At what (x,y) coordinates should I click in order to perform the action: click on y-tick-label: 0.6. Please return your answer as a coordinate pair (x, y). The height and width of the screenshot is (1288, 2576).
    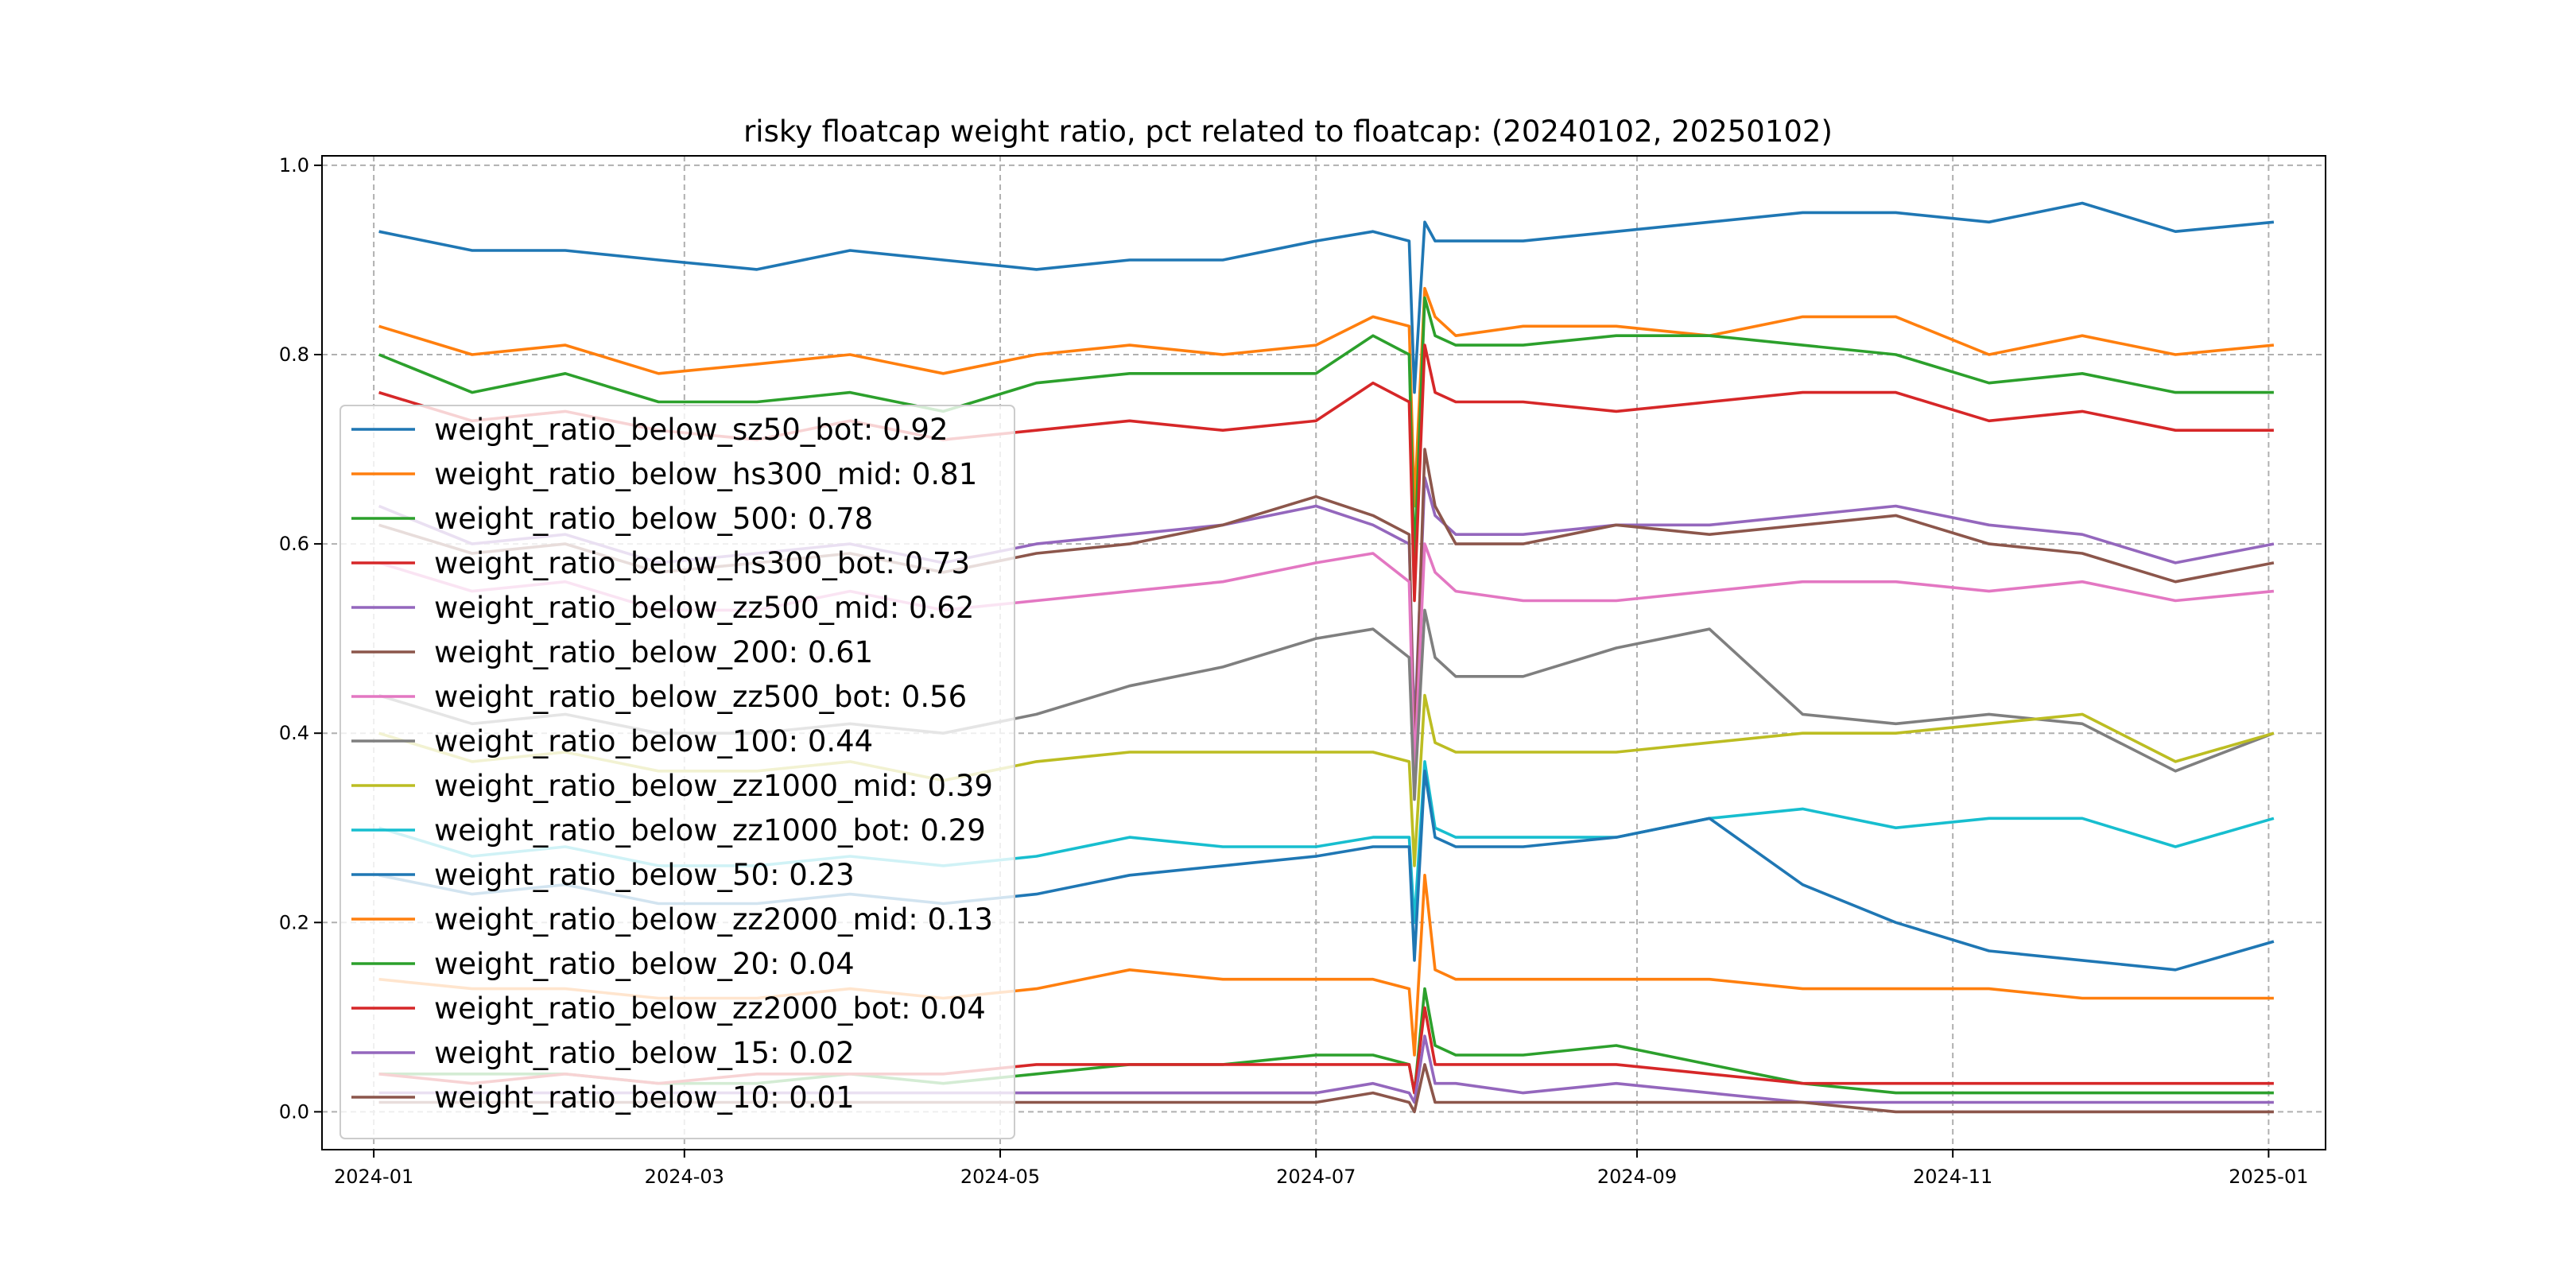
    Looking at the image, I should click on (294, 544).